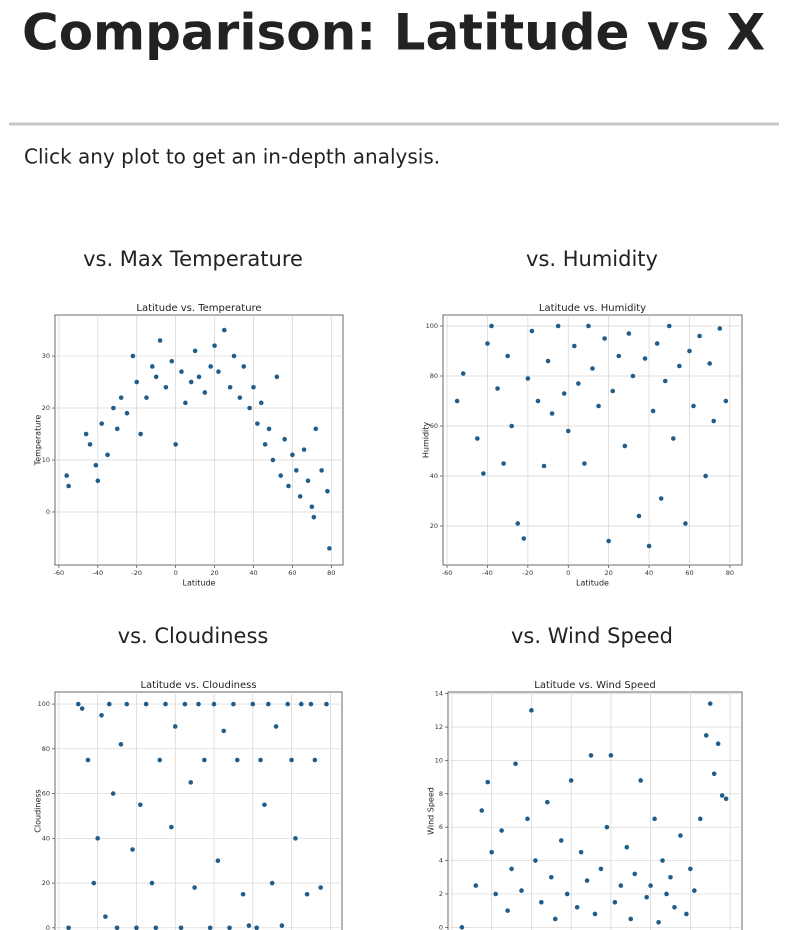  I want to click on x-tick-label: -20, so click(136, 573).